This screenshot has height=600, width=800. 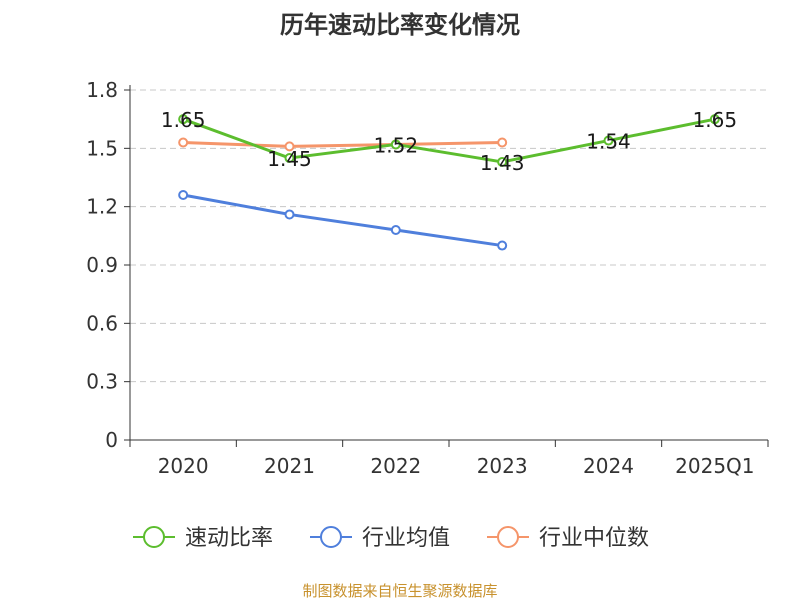 I want to click on data-label: 1.54, so click(x=608, y=142).